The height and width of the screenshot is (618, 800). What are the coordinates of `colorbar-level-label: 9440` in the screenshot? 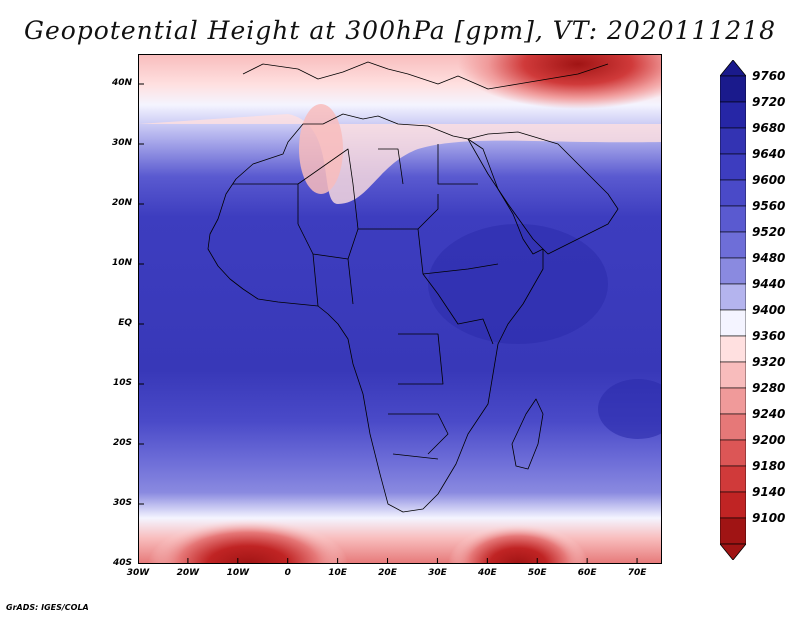 It's located at (769, 284).